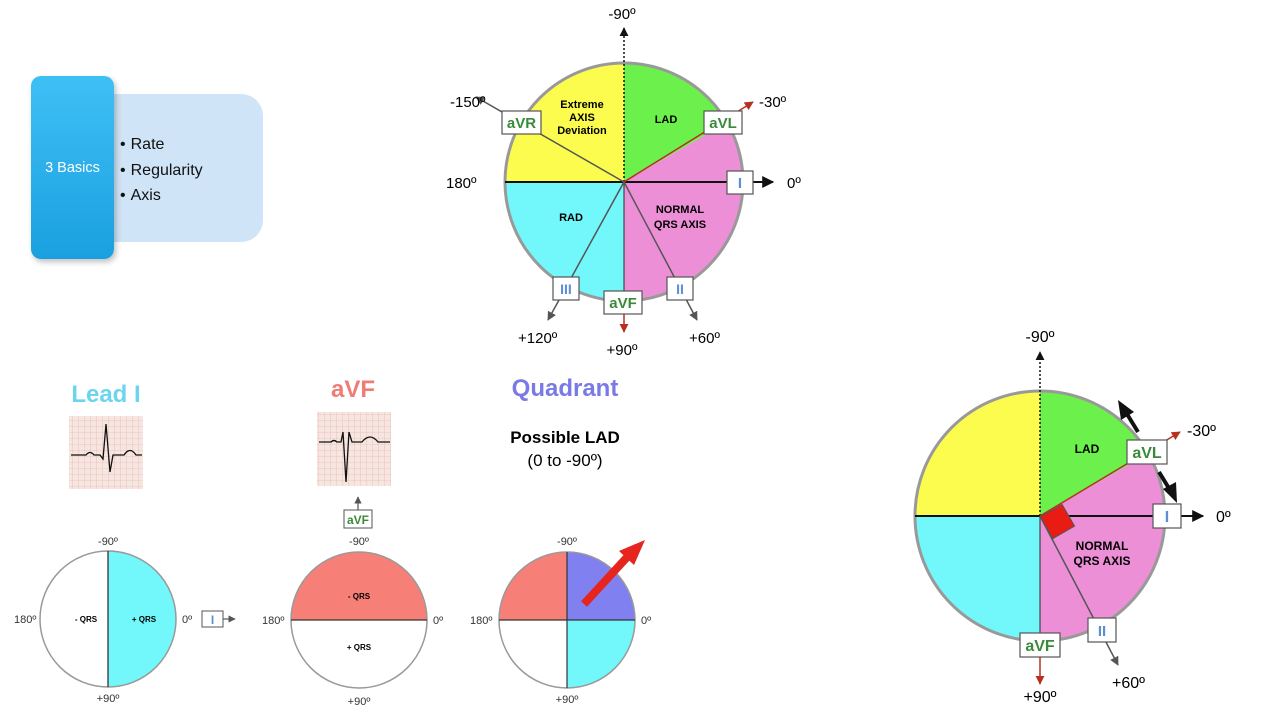 This screenshot has height=720, width=1280. What do you see at coordinates (25, 620) in the screenshot?
I see `lead-i-180: 180º` at bounding box center [25, 620].